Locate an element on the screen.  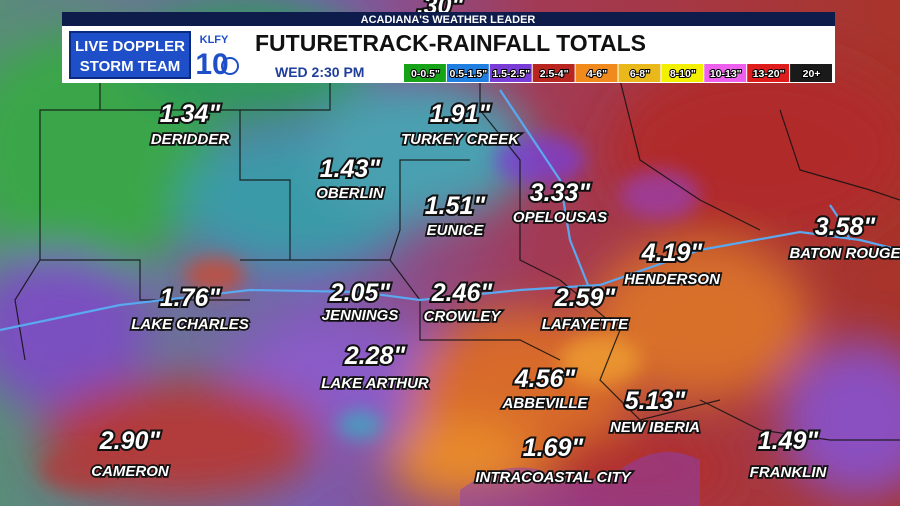
city-value: 3.33" is located at coordinates (561, 193).